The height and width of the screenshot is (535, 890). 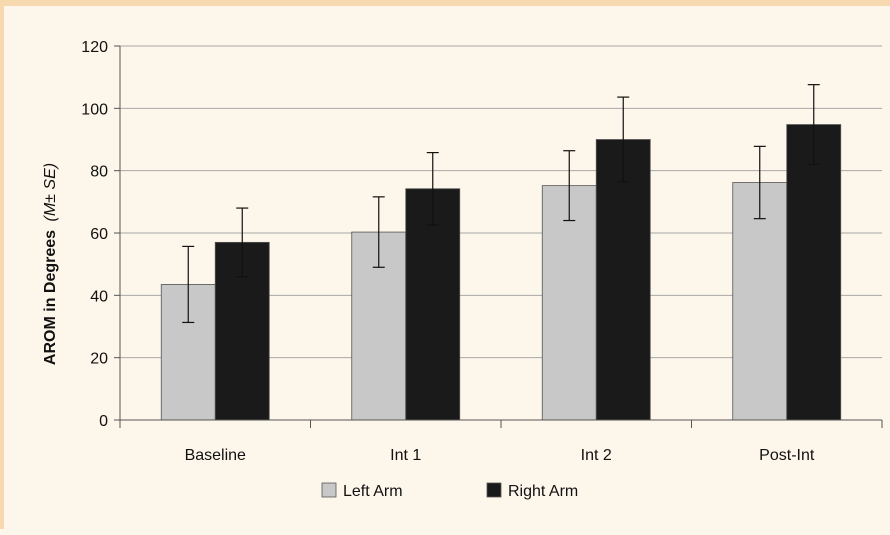 I want to click on y-axis-label-main: AROM in Degrees, so click(x=50, y=297).